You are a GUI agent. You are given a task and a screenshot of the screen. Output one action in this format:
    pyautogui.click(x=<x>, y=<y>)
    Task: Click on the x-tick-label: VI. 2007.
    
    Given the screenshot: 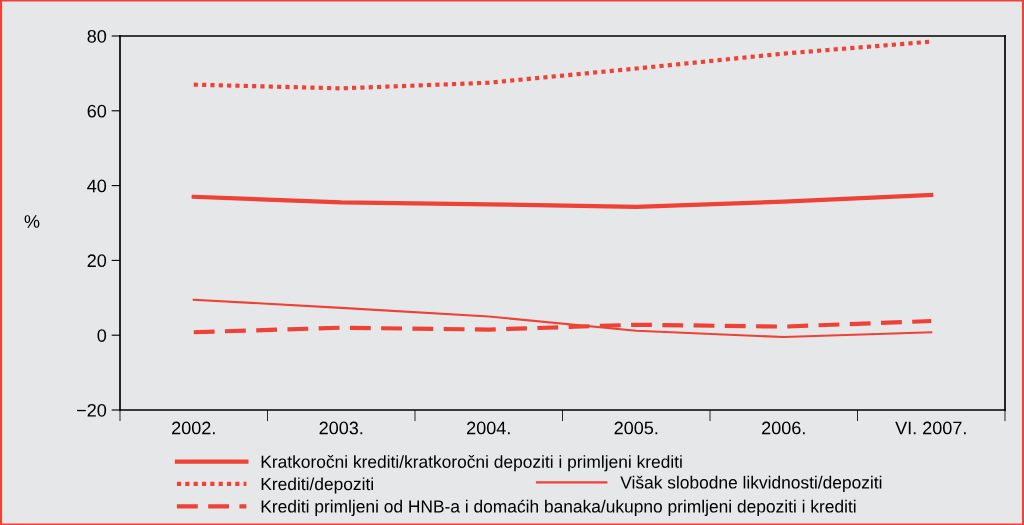 What is the action you would take?
    pyautogui.click(x=930, y=428)
    